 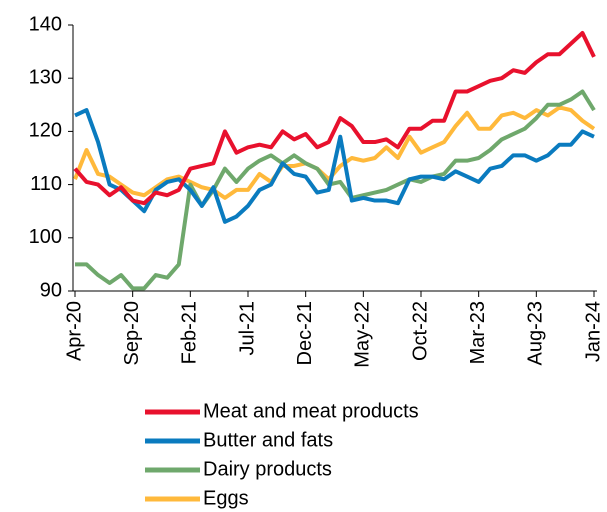 I want to click on x-tick-label: Jan-24, so click(x=593, y=331).